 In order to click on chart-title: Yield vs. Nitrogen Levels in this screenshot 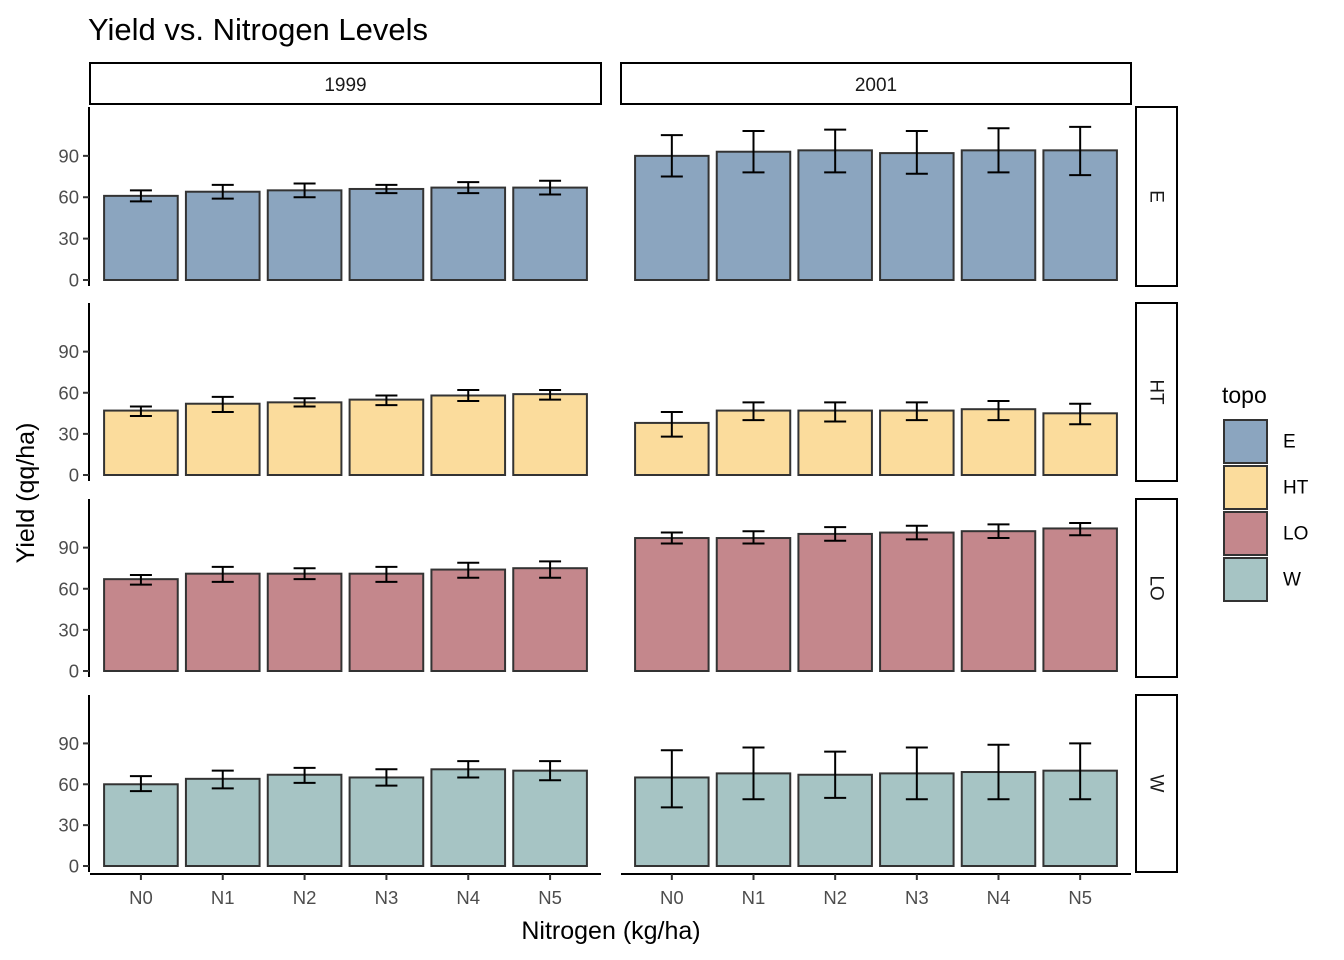, I will do `click(258, 29)`.